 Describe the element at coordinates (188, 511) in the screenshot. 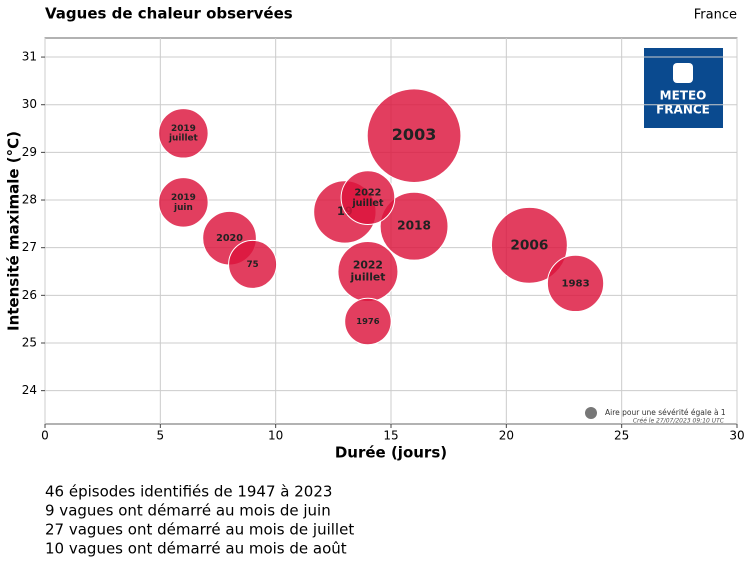

I see `summary-line: 9 vagues ont démarré au mois de juin` at that location.